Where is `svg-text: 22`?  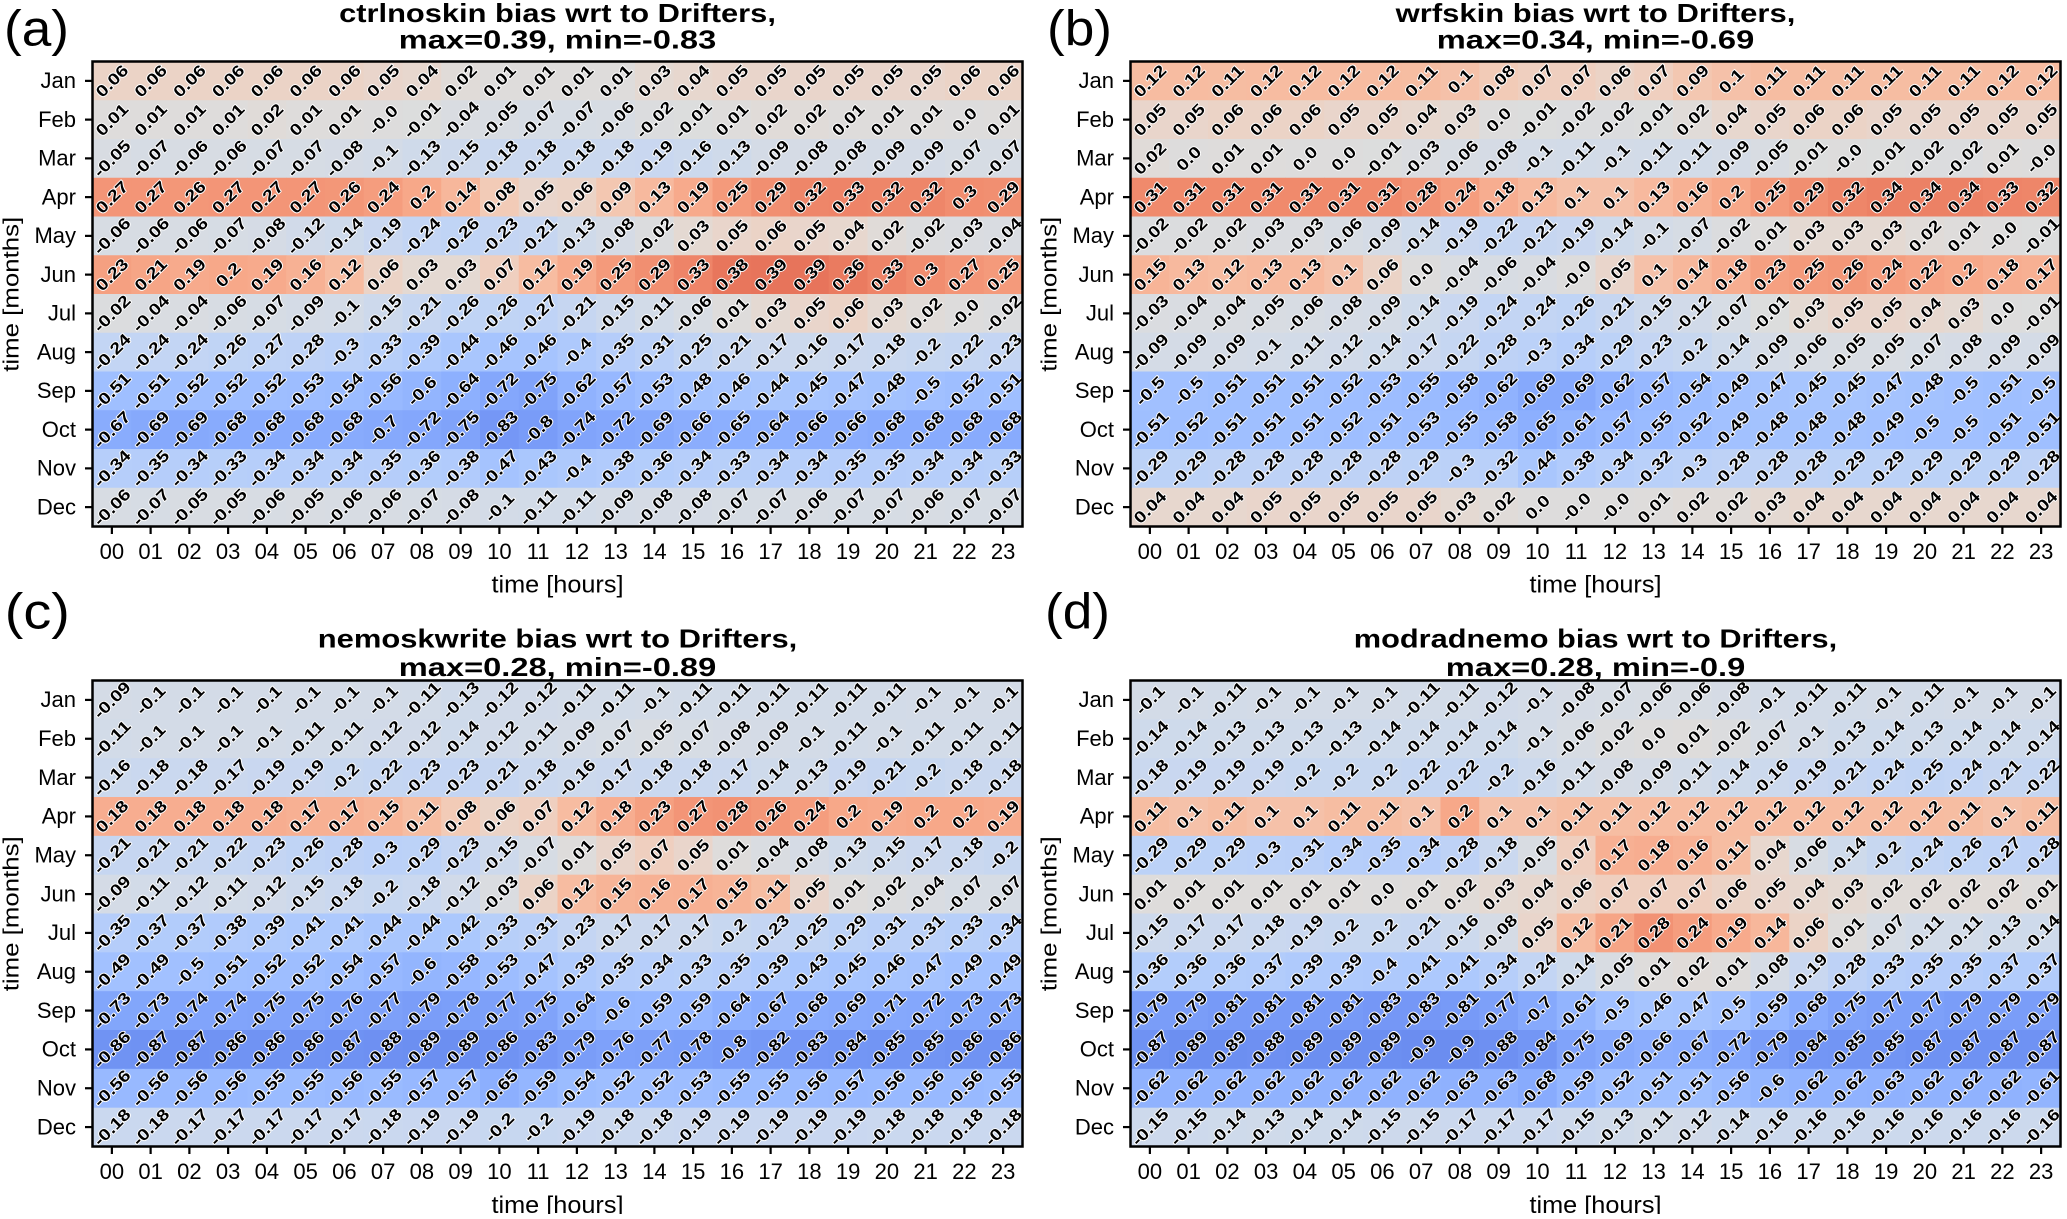 svg-text: 22 is located at coordinates (964, 1171).